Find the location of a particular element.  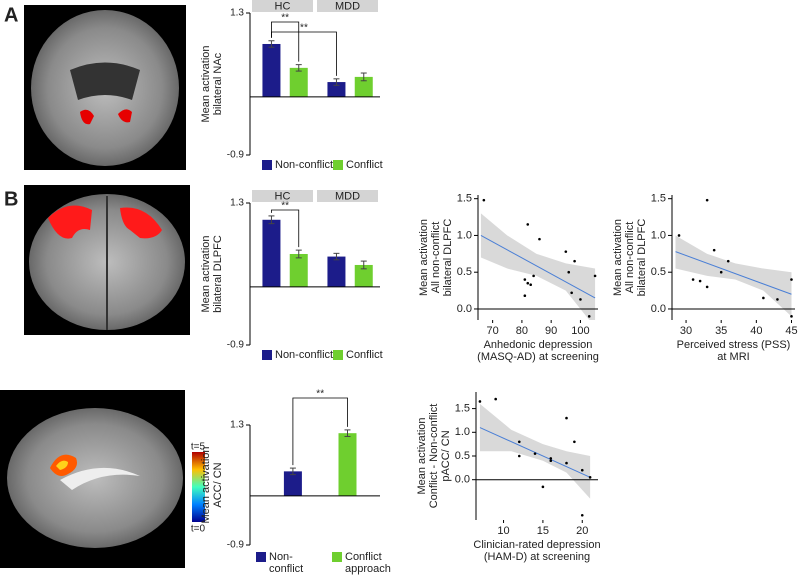

x-tick-label: 80 is located at coordinates (522, 331).